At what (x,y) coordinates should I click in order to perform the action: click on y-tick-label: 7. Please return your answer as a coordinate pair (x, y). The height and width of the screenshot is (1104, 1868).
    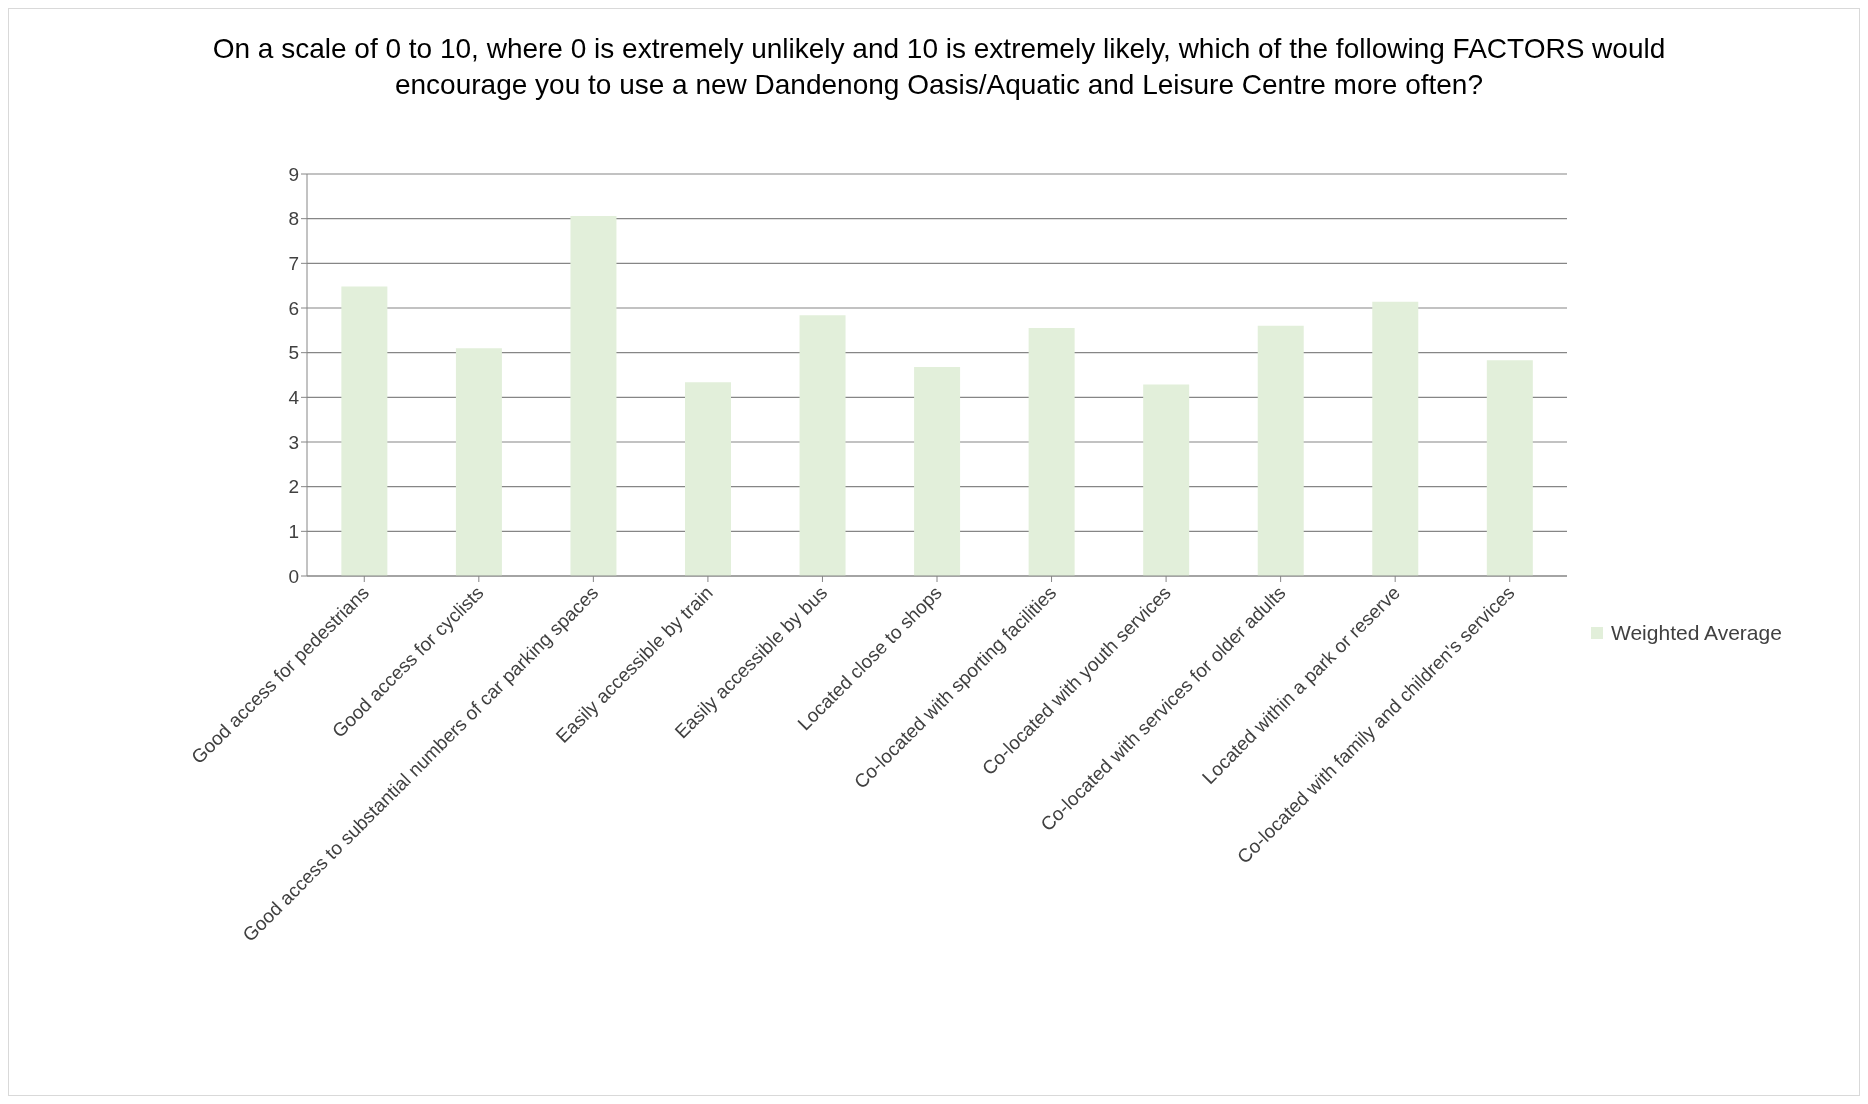
    Looking at the image, I should click on (293, 264).